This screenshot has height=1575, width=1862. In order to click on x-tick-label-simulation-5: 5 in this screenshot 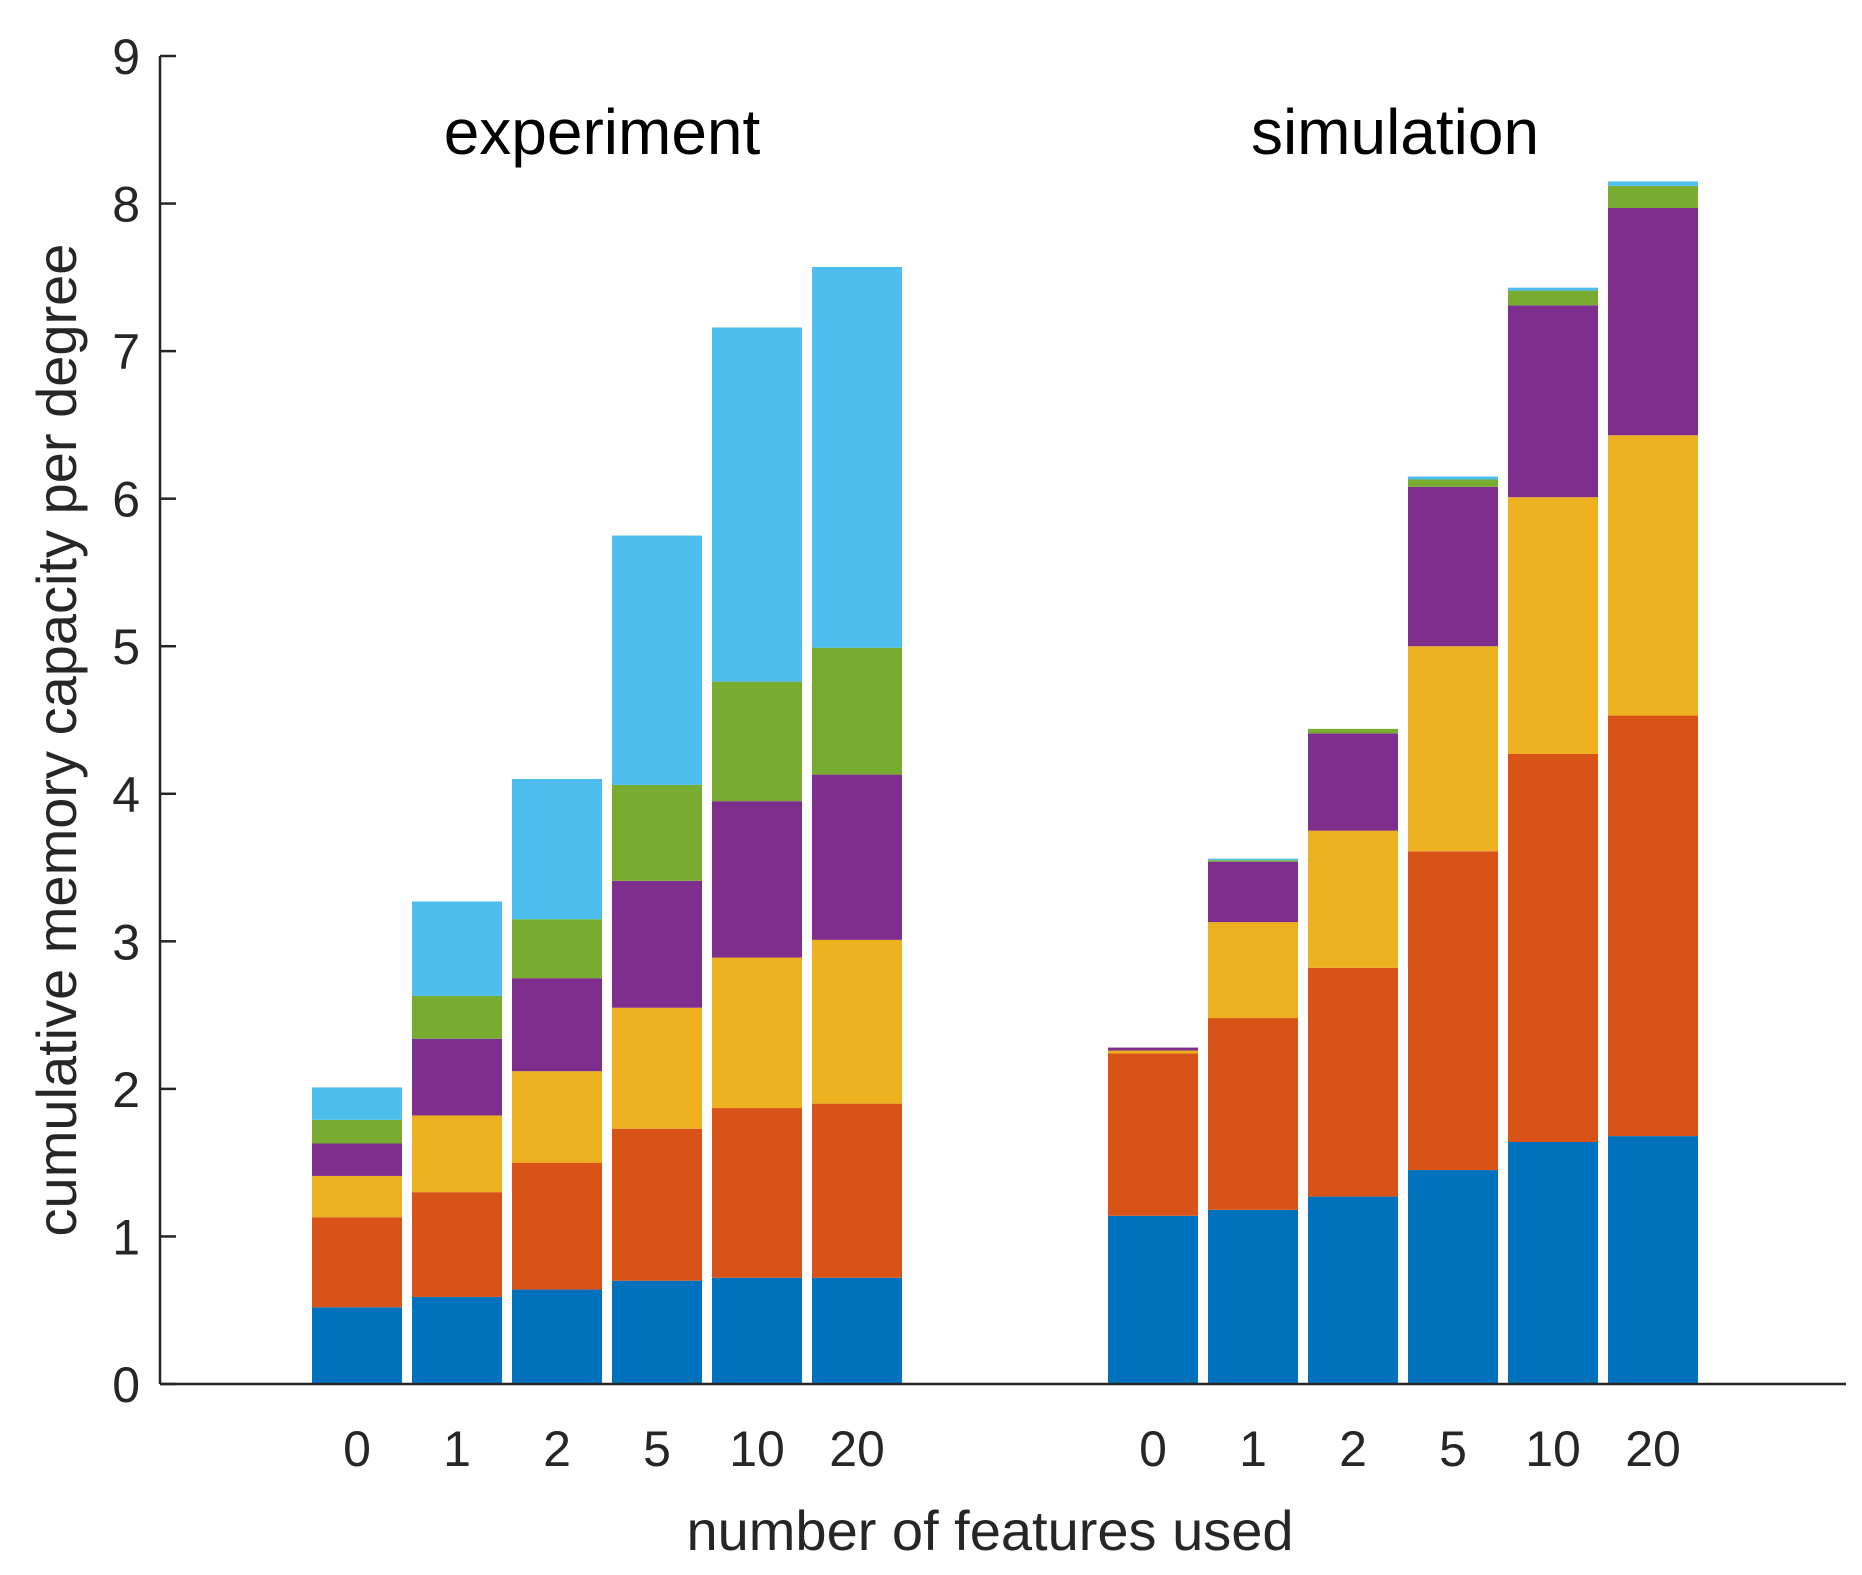, I will do `click(1453, 1449)`.